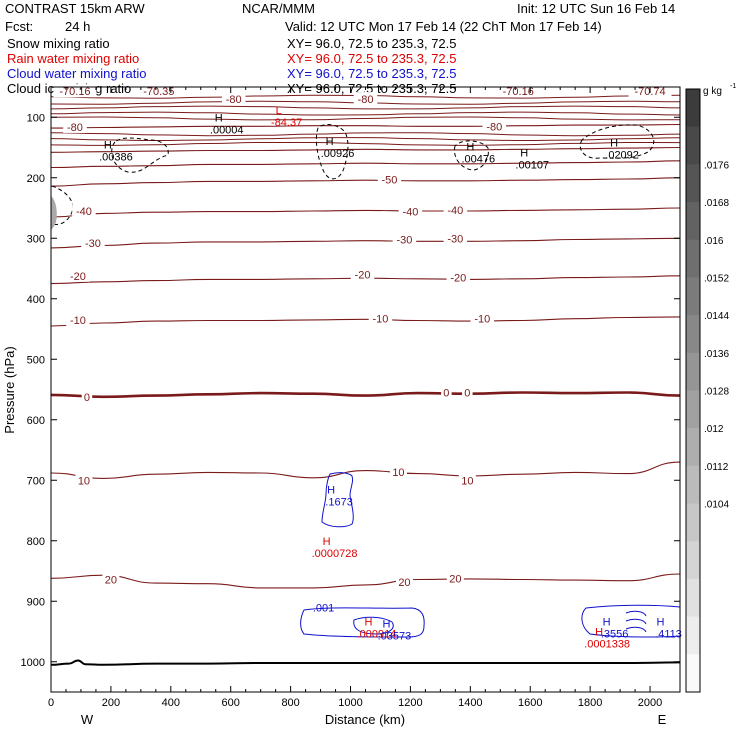 The image size is (740, 740). Describe the element at coordinates (365, 662) in the screenshot. I see `terrain-profile` at that location.